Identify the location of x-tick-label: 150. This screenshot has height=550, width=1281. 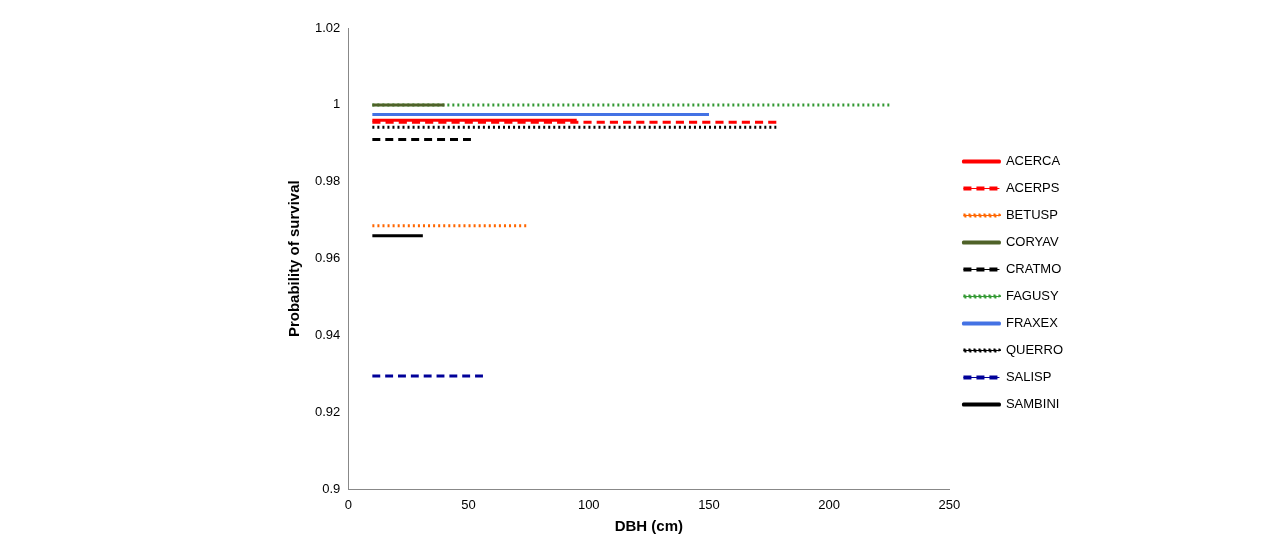
(709, 504).